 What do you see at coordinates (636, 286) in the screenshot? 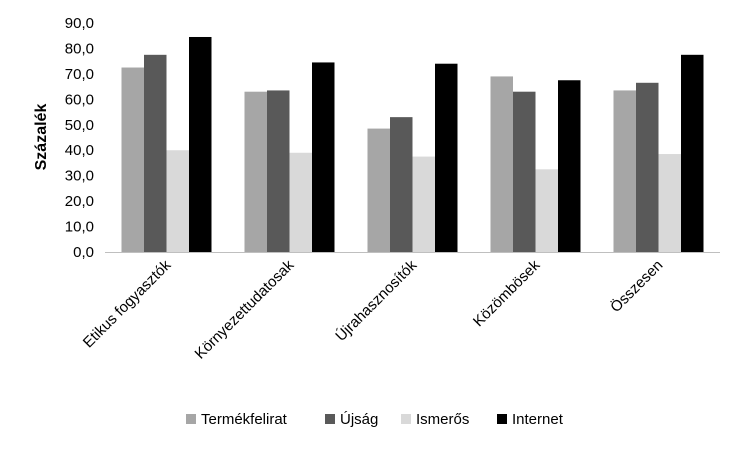
I see `x-tick-label: Összesen` at bounding box center [636, 286].